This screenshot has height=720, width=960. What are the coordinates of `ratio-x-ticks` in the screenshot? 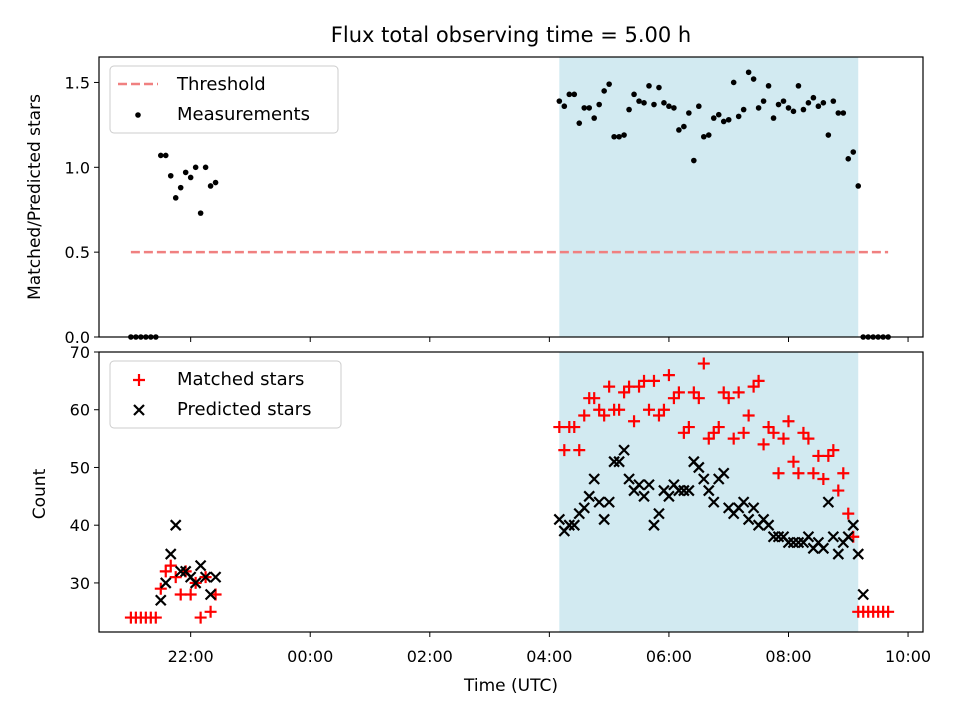 It's located at (549, 339).